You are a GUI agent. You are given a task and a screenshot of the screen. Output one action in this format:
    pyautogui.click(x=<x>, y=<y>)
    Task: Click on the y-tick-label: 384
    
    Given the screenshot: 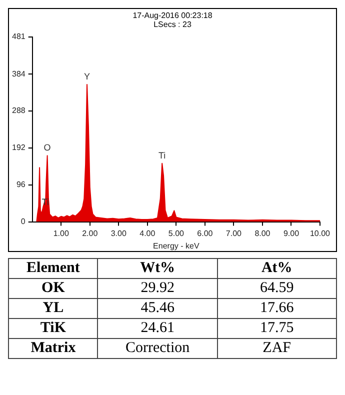 What is the action you would take?
    pyautogui.click(x=19, y=73)
    